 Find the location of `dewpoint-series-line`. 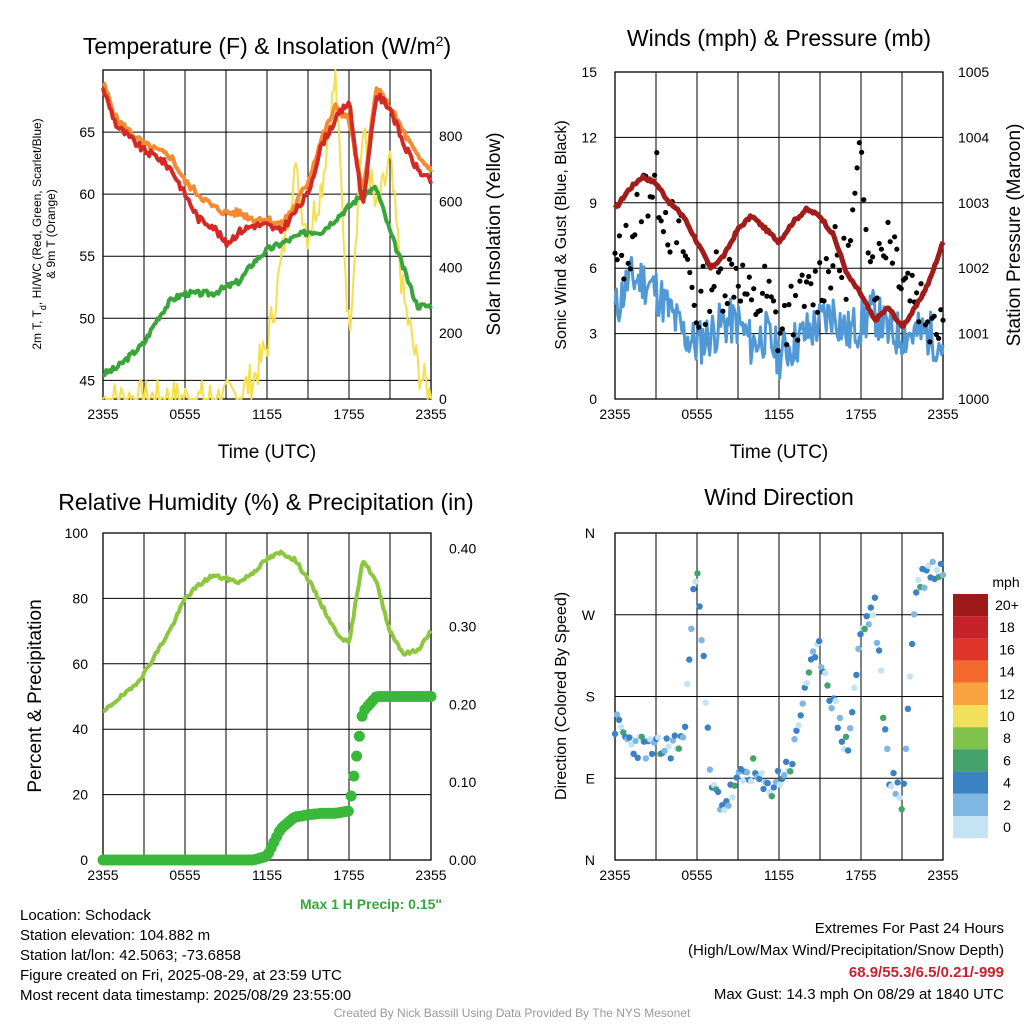

dewpoint-series-line is located at coordinates (267, 281).